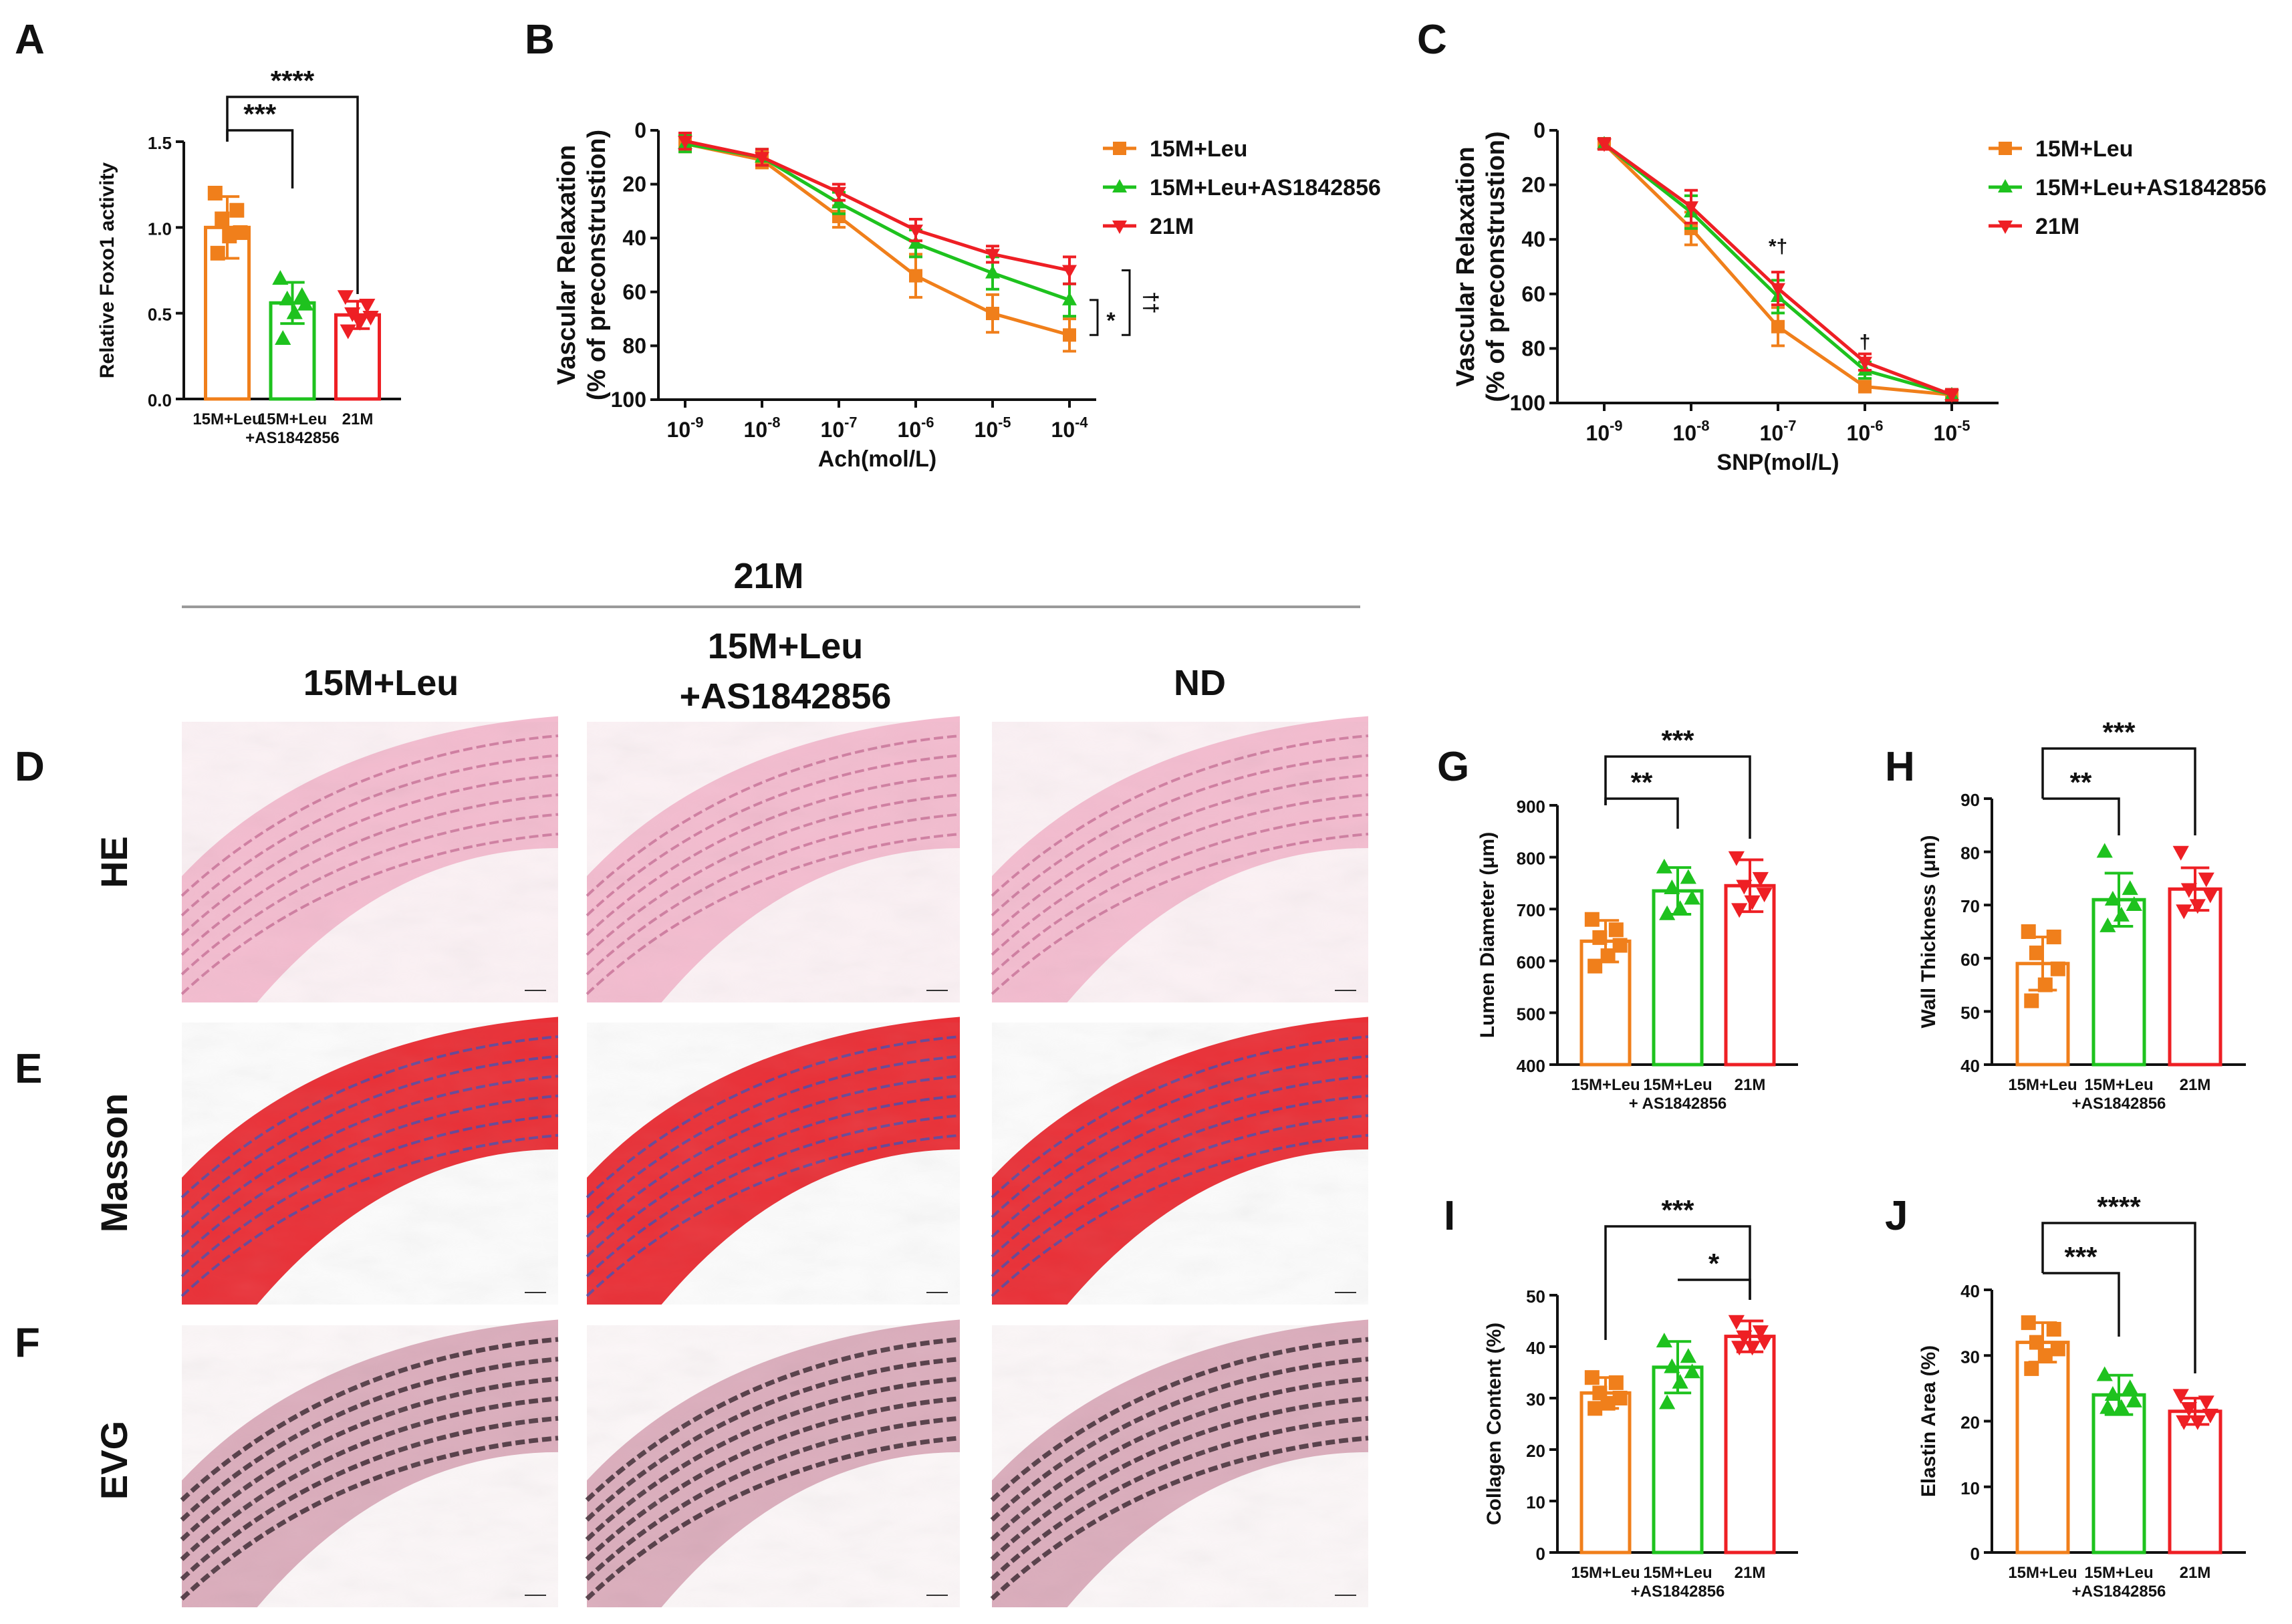  I want to click on significance-label: ***, so click(2080, 1256).